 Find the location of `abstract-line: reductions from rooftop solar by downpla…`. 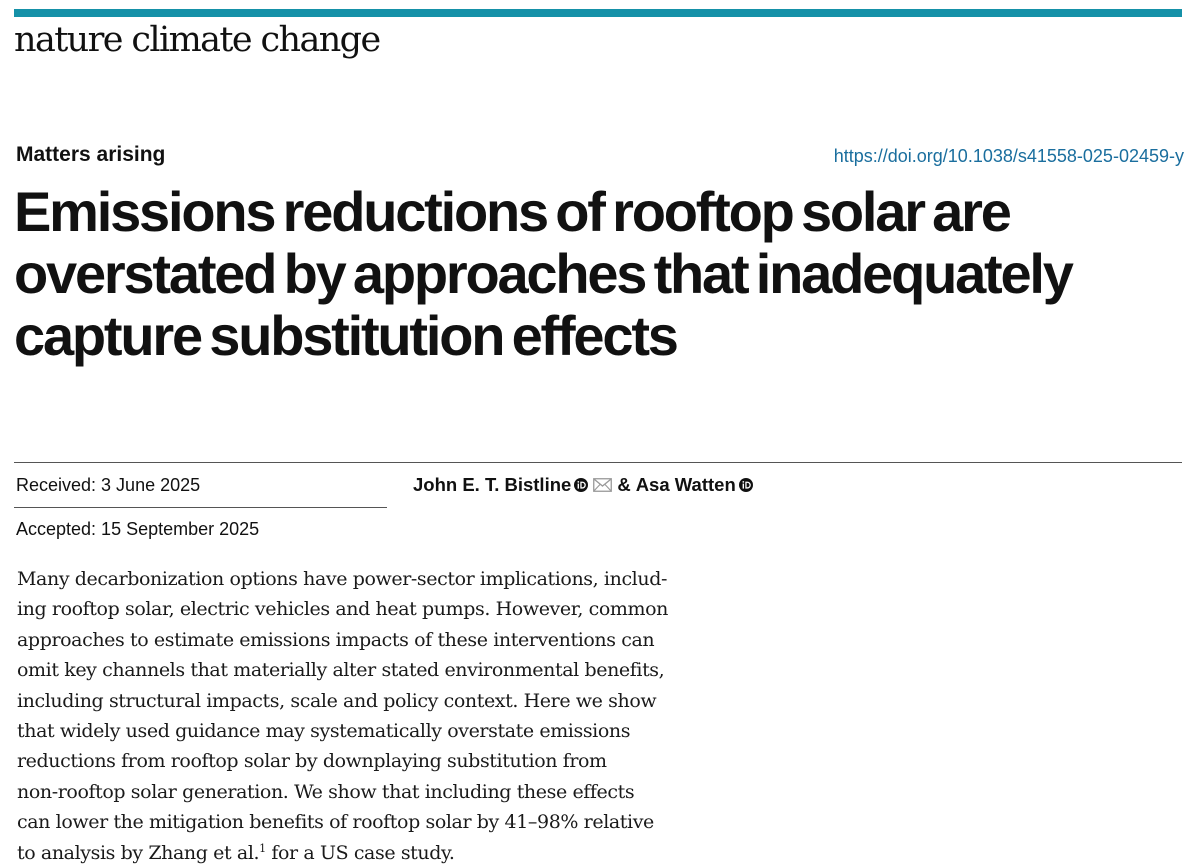

abstract-line: reductions from rooftop solar by downpla… is located at coordinates (312, 761).